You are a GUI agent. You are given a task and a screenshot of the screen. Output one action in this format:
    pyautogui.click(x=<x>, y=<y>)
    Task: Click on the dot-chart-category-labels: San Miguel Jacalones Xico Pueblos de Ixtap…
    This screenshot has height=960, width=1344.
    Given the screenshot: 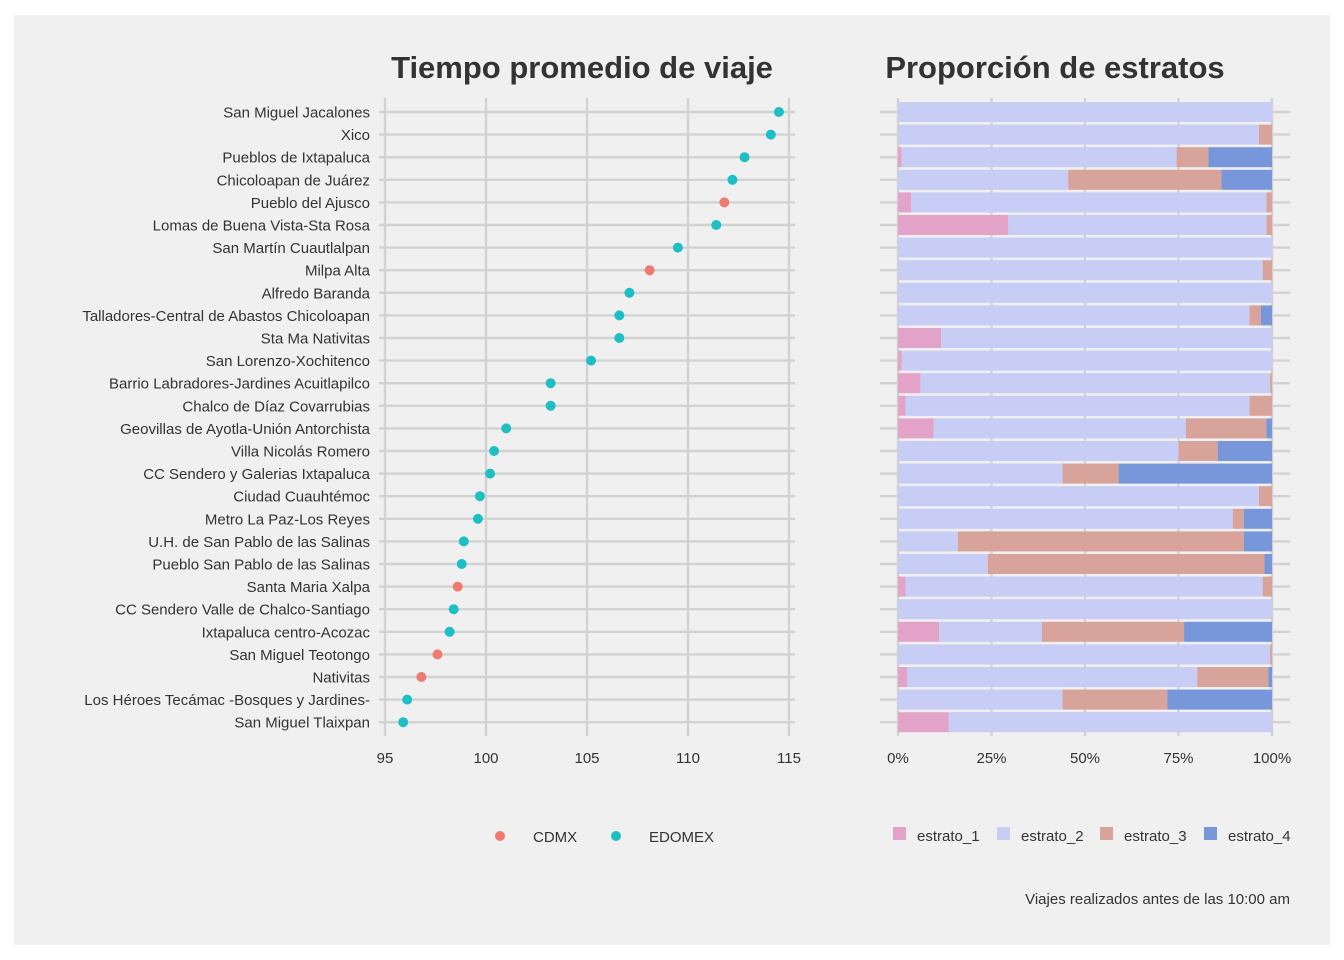 What is the action you would take?
    pyautogui.click(x=226, y=418)
    